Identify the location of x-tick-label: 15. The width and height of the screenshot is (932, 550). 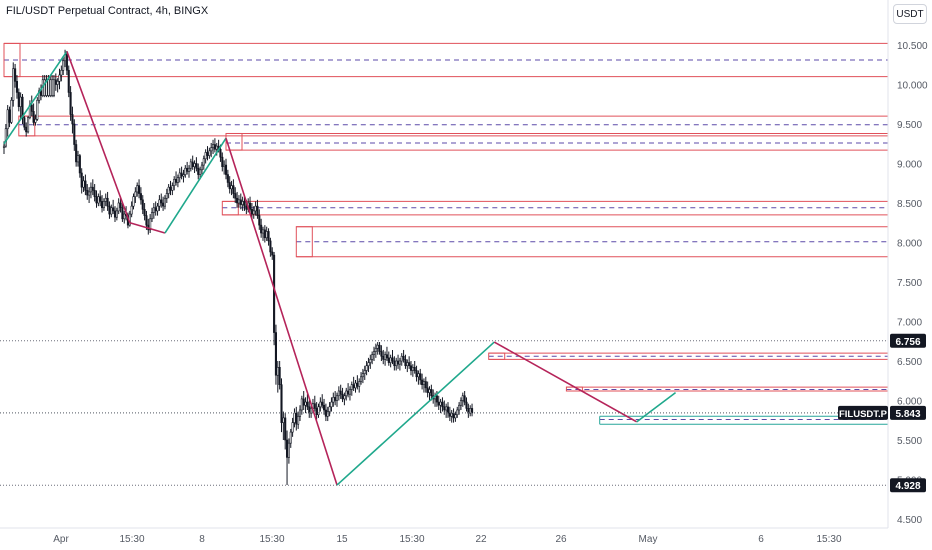
(342, 539).